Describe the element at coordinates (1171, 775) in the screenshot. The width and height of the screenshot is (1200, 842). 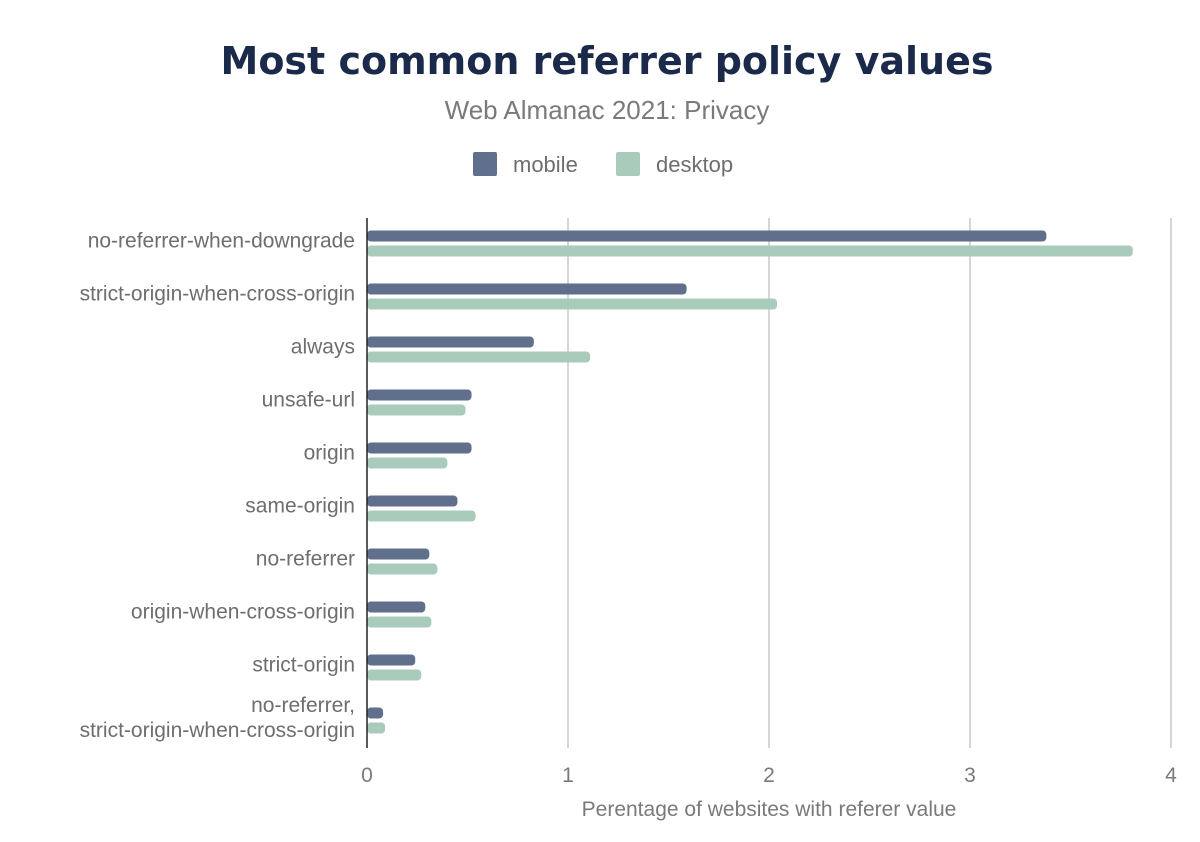
I see `x-tick-label: 4` at that location.